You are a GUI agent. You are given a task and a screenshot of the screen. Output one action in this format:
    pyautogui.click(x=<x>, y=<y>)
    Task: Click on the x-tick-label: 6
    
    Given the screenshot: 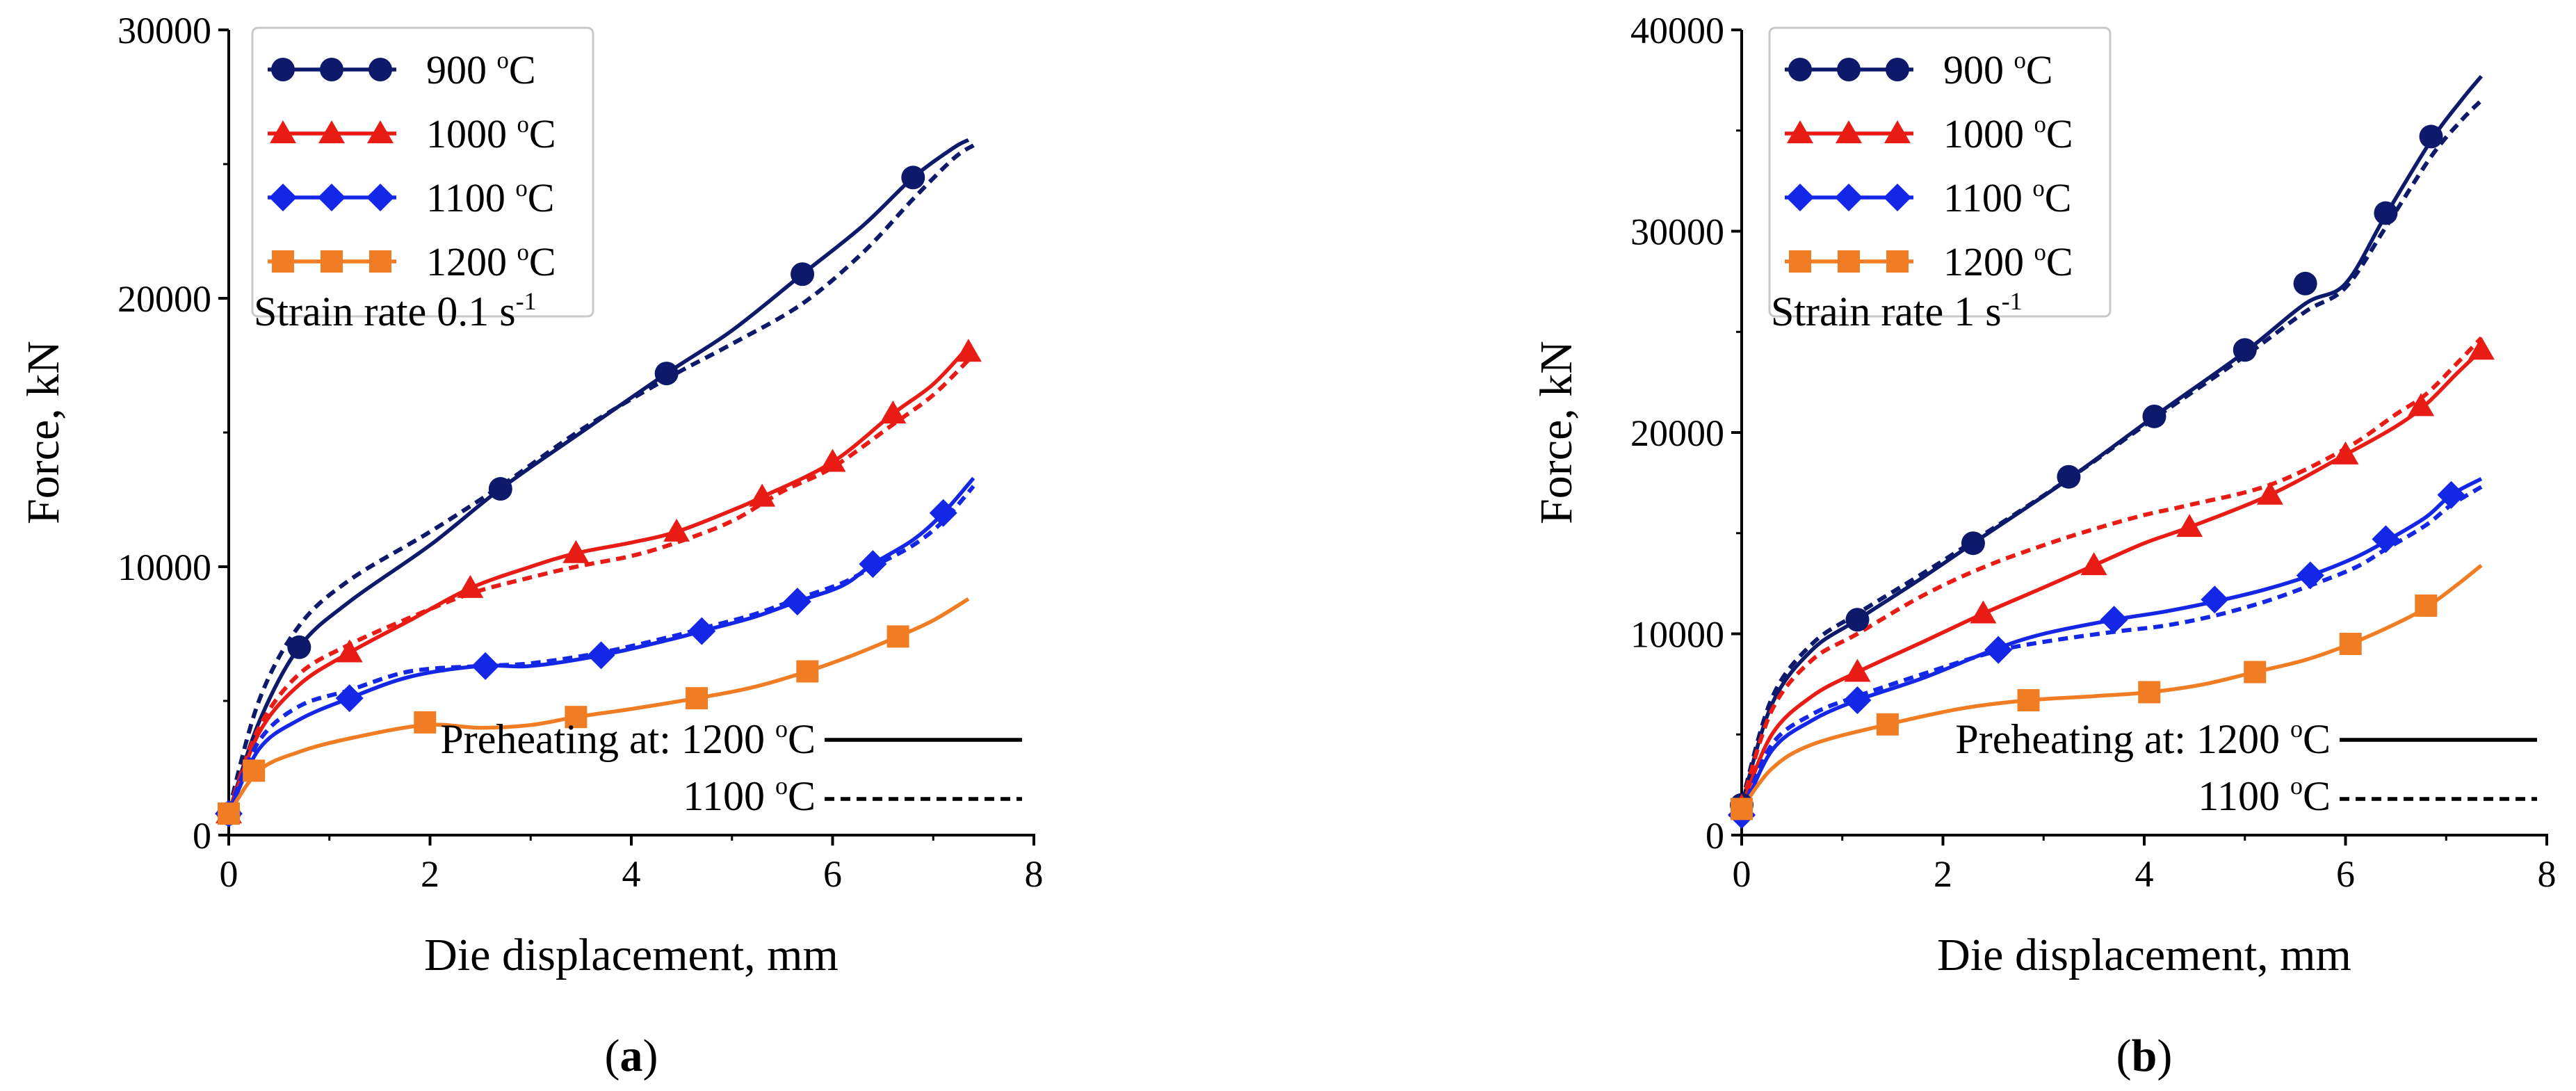 What is the action you would take?
    pyautogui.click(x=832, y=874)
    